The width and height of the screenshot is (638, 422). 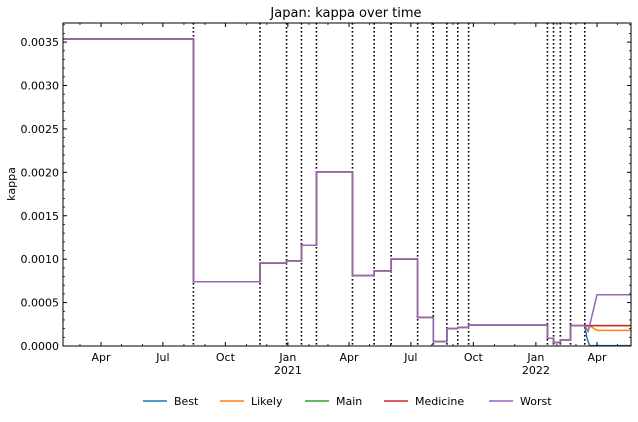 I want to click on y-tick-label: 0.0015, so click(x=40, y=216).